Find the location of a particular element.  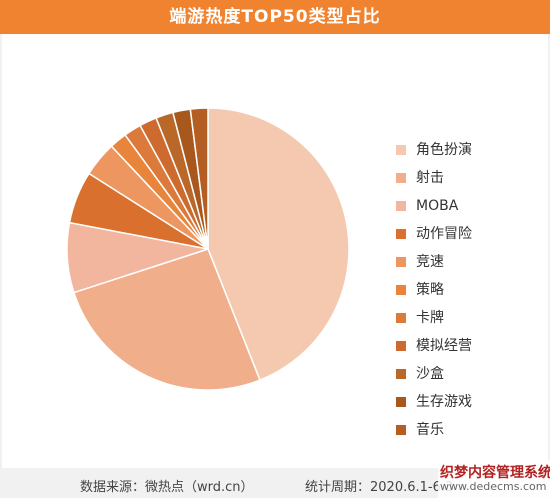

legend-item: 动作冒险 is located at coordinates (433, 234).